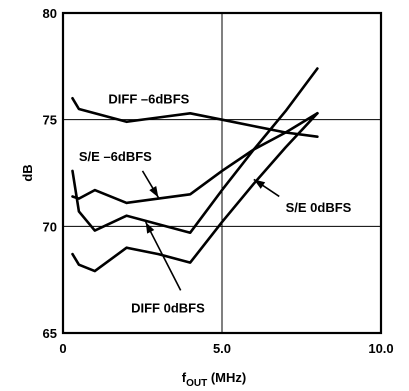 The height and width of the screenshot is (391, 409). What do you see at coordinates (50, 173) in the screenshot?
I see `y-tick-labels: 65 70 75 80` at bounding box center [50, 173].